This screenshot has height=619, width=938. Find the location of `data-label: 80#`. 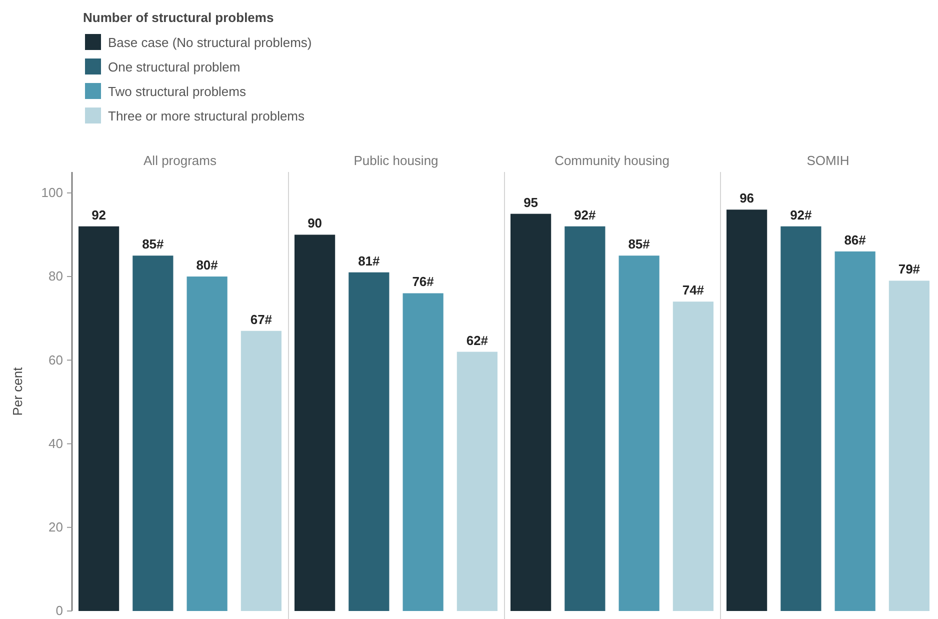

data-label: 80# is located at coordinates (207, 265).